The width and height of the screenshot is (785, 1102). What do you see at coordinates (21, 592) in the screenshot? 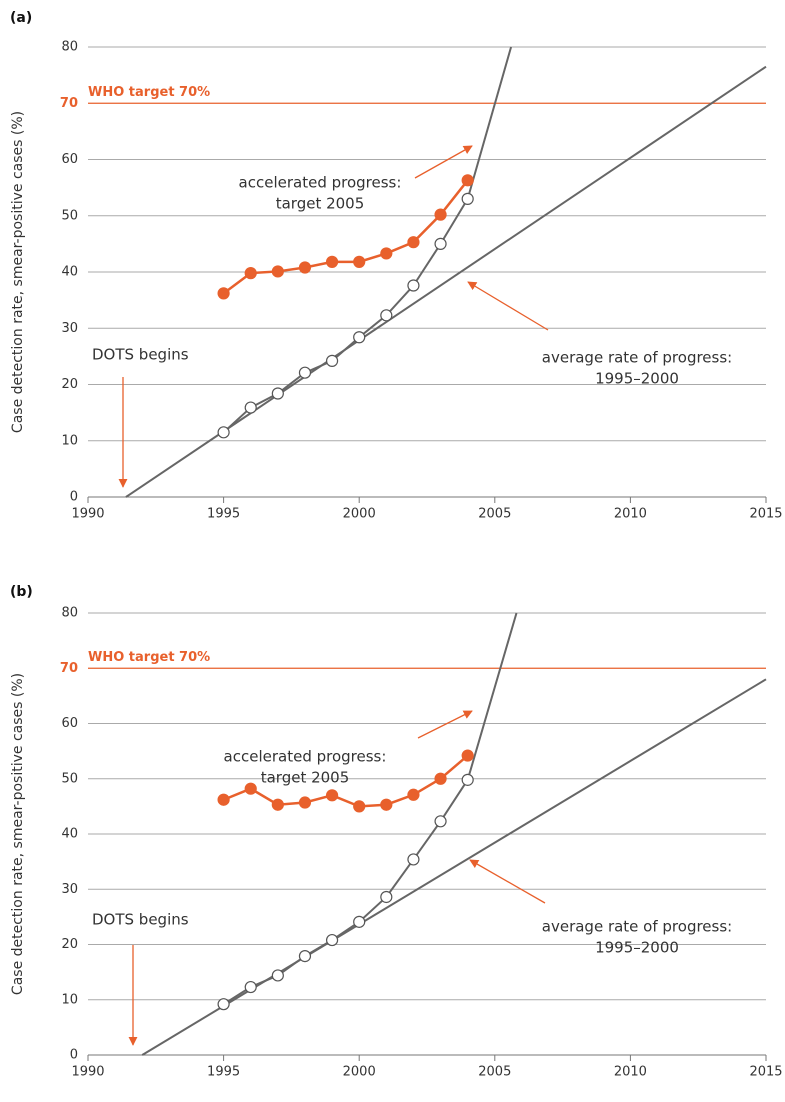
I see `panel-label: (b)` at bounding box center [21, 592].